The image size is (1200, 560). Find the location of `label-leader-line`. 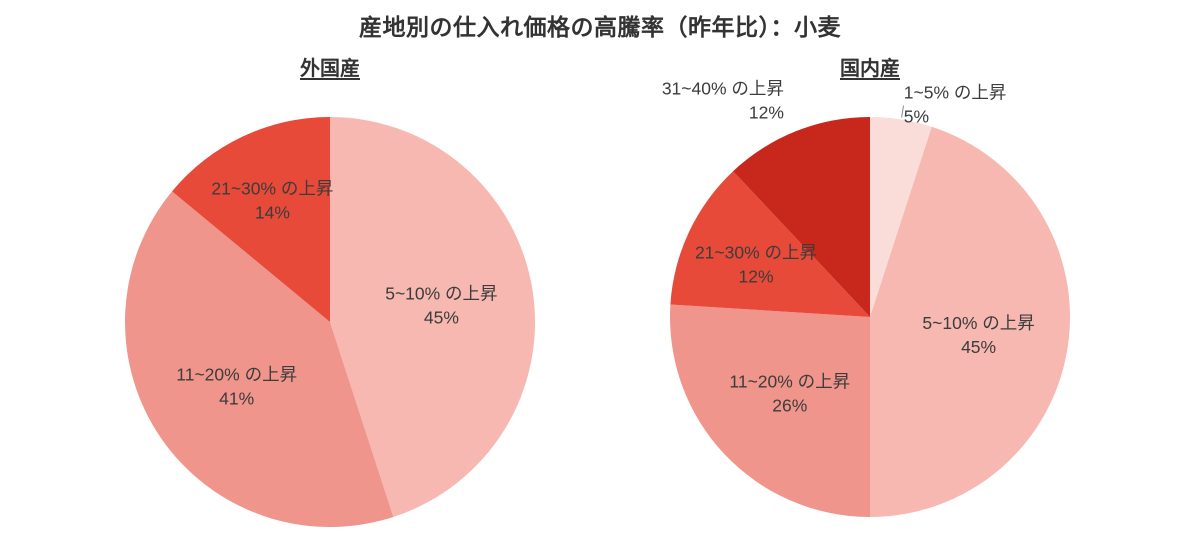

label-leader-line is located at coordinates (902, 111).